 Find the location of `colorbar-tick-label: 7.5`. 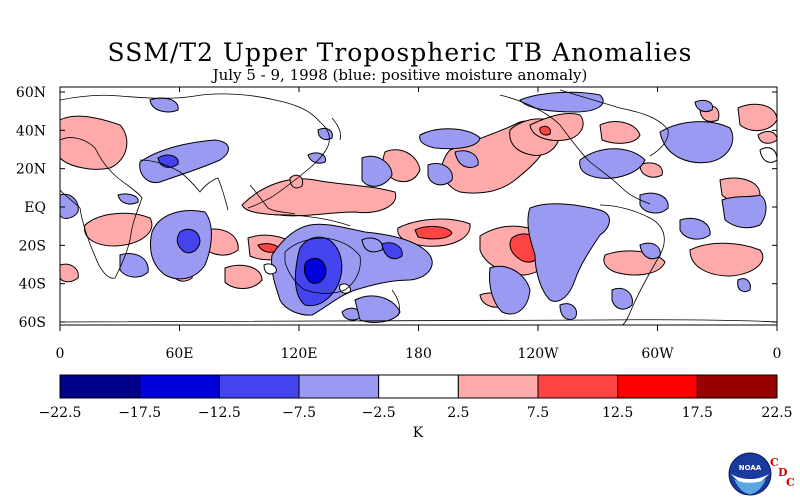

colorbar-tick-label: 7.5 is located at coordinates (538, 413).